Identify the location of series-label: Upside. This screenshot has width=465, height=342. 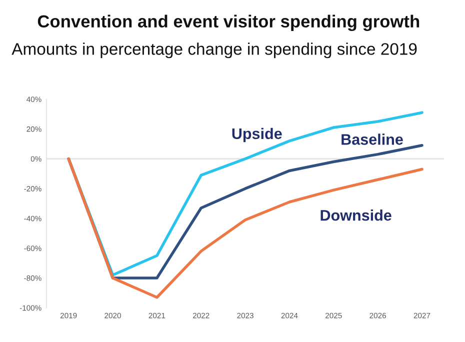
(257, 135).